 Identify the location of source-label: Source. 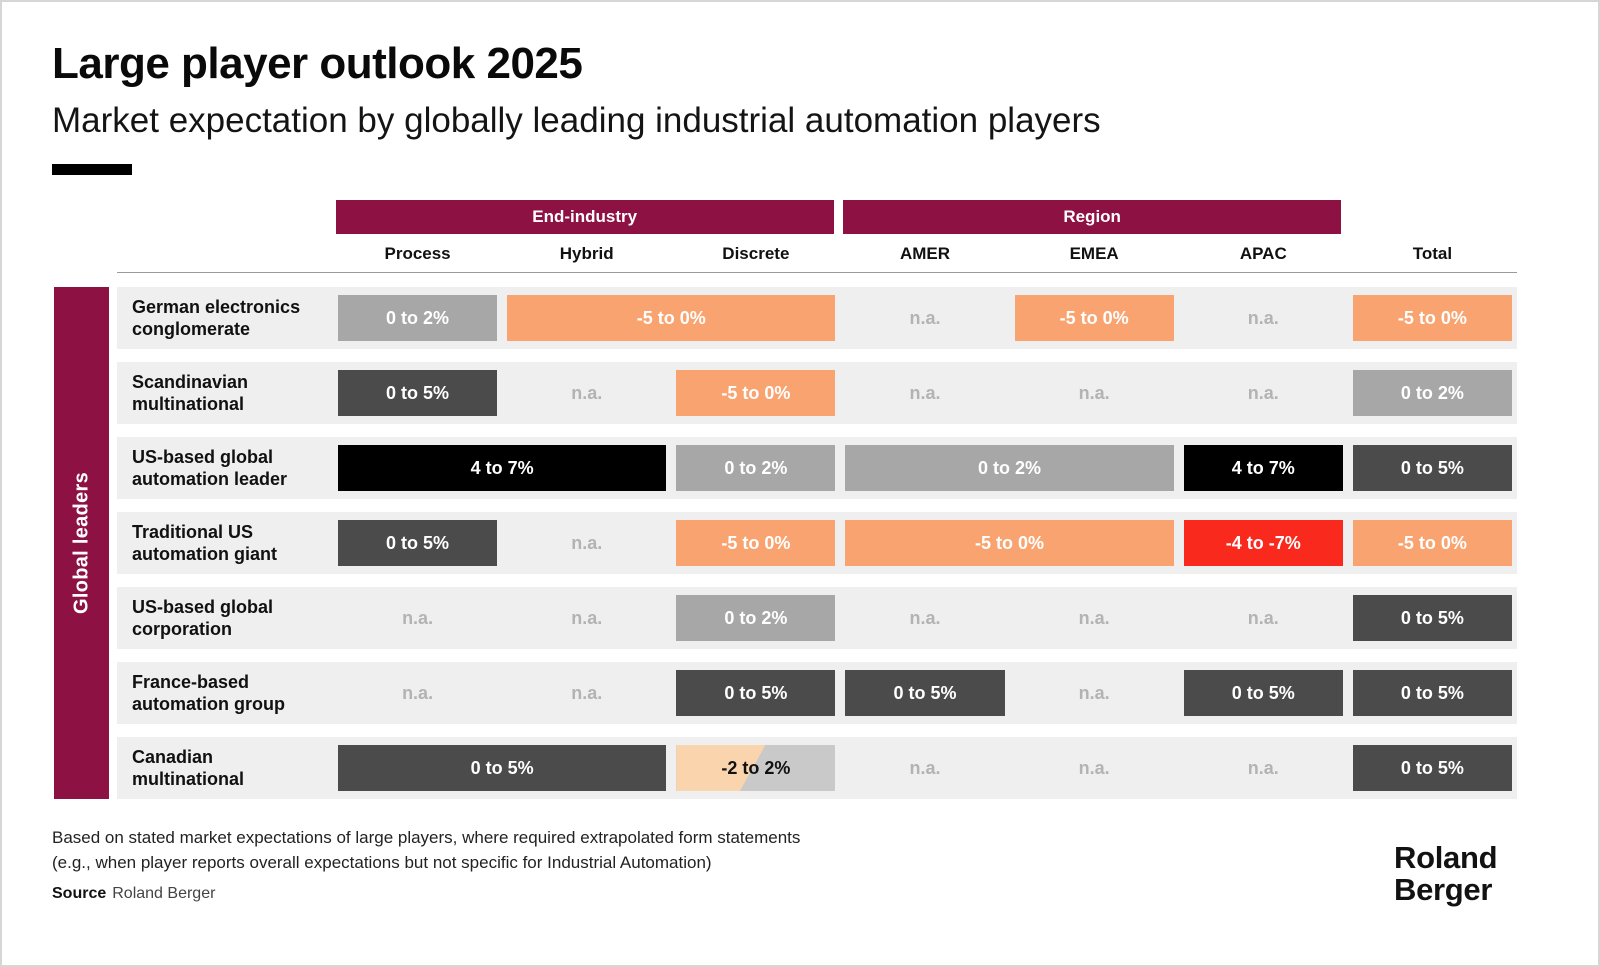
(79, 893).